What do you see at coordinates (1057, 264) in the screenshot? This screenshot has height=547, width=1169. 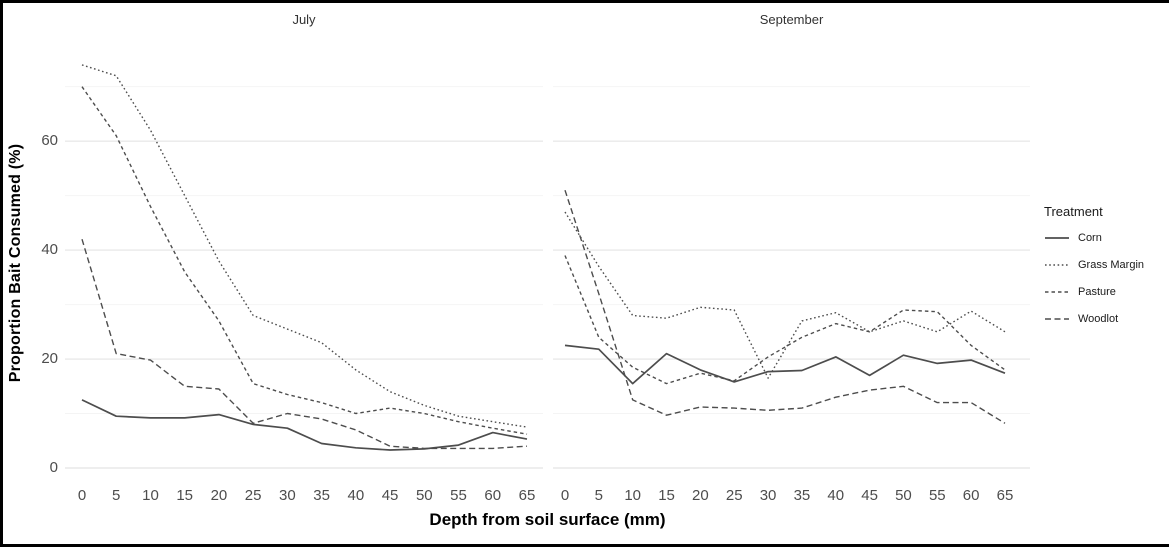 I see `grass-margin-line-sample-icon` at bounding box center [1057, 264].